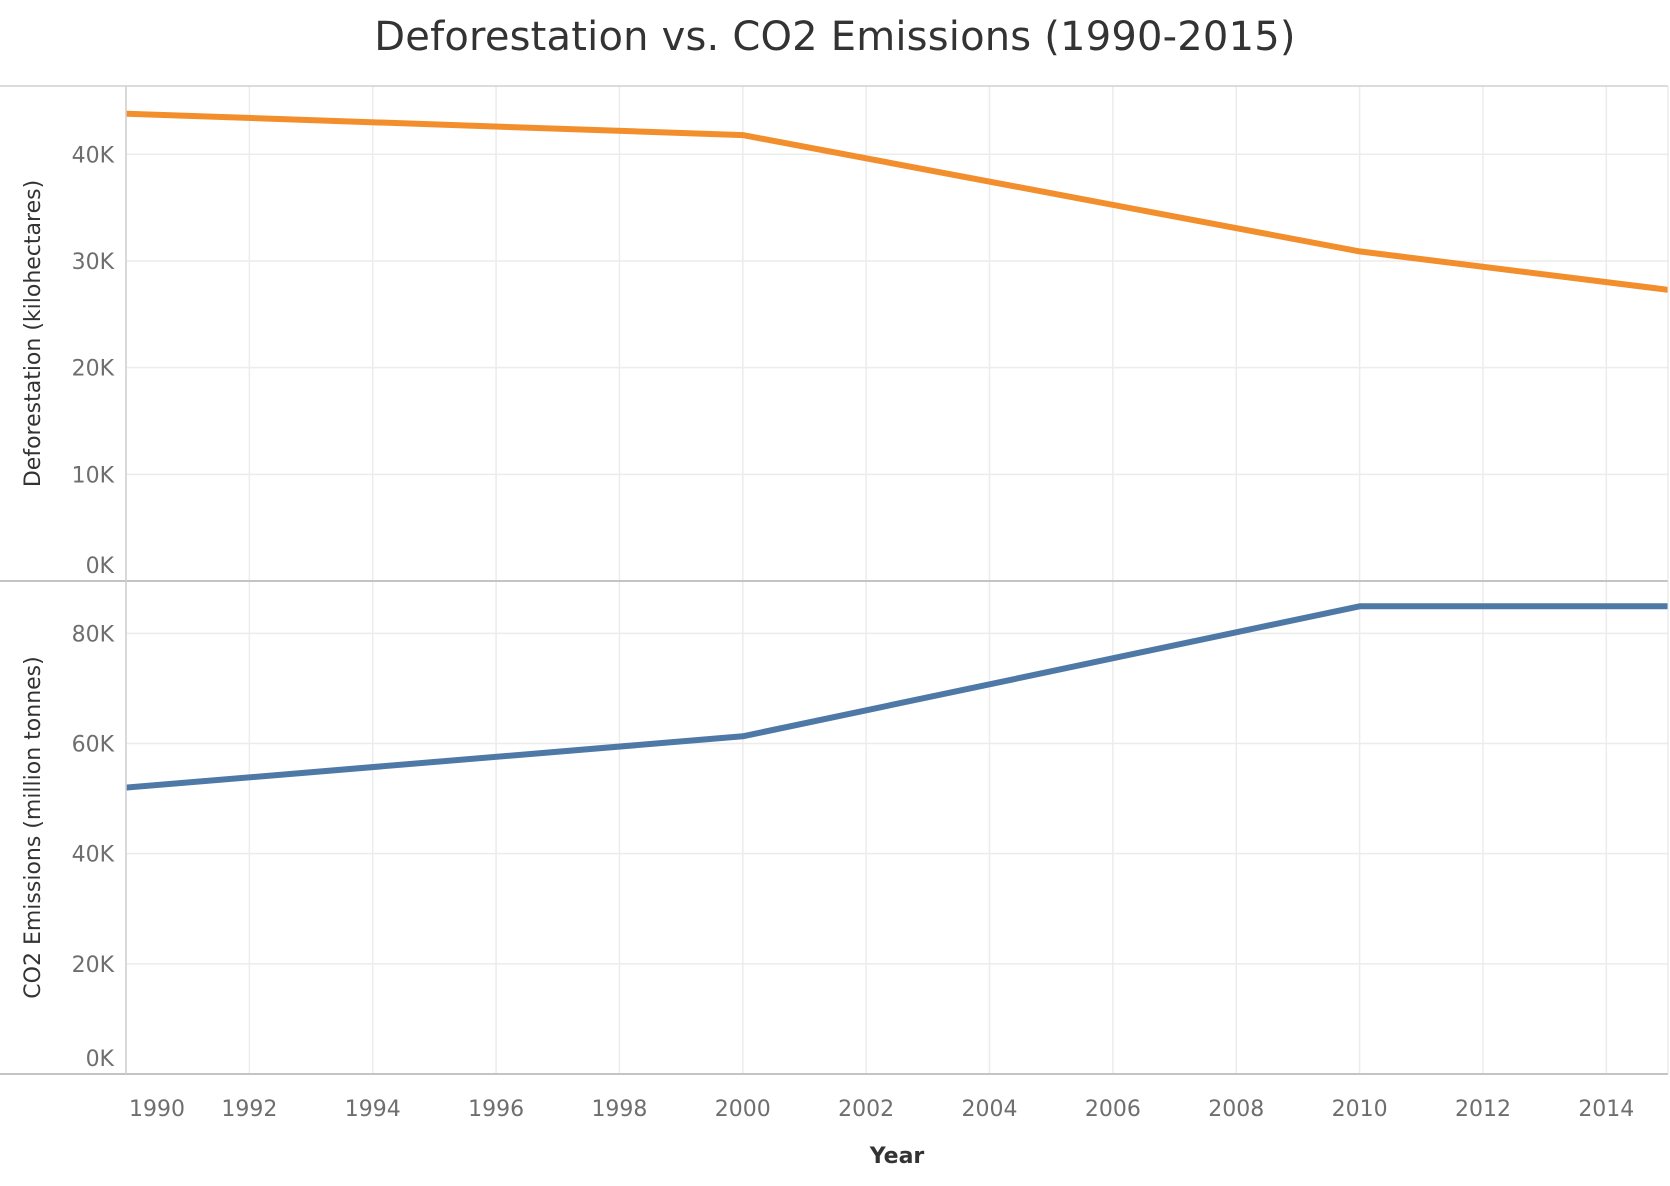 Image resolution: width=1670 pixels, height=1186 pixels. Describe the element at coordinates (619, 1109) in the screenshot. I see `x-tick-label: 1998` at that location.